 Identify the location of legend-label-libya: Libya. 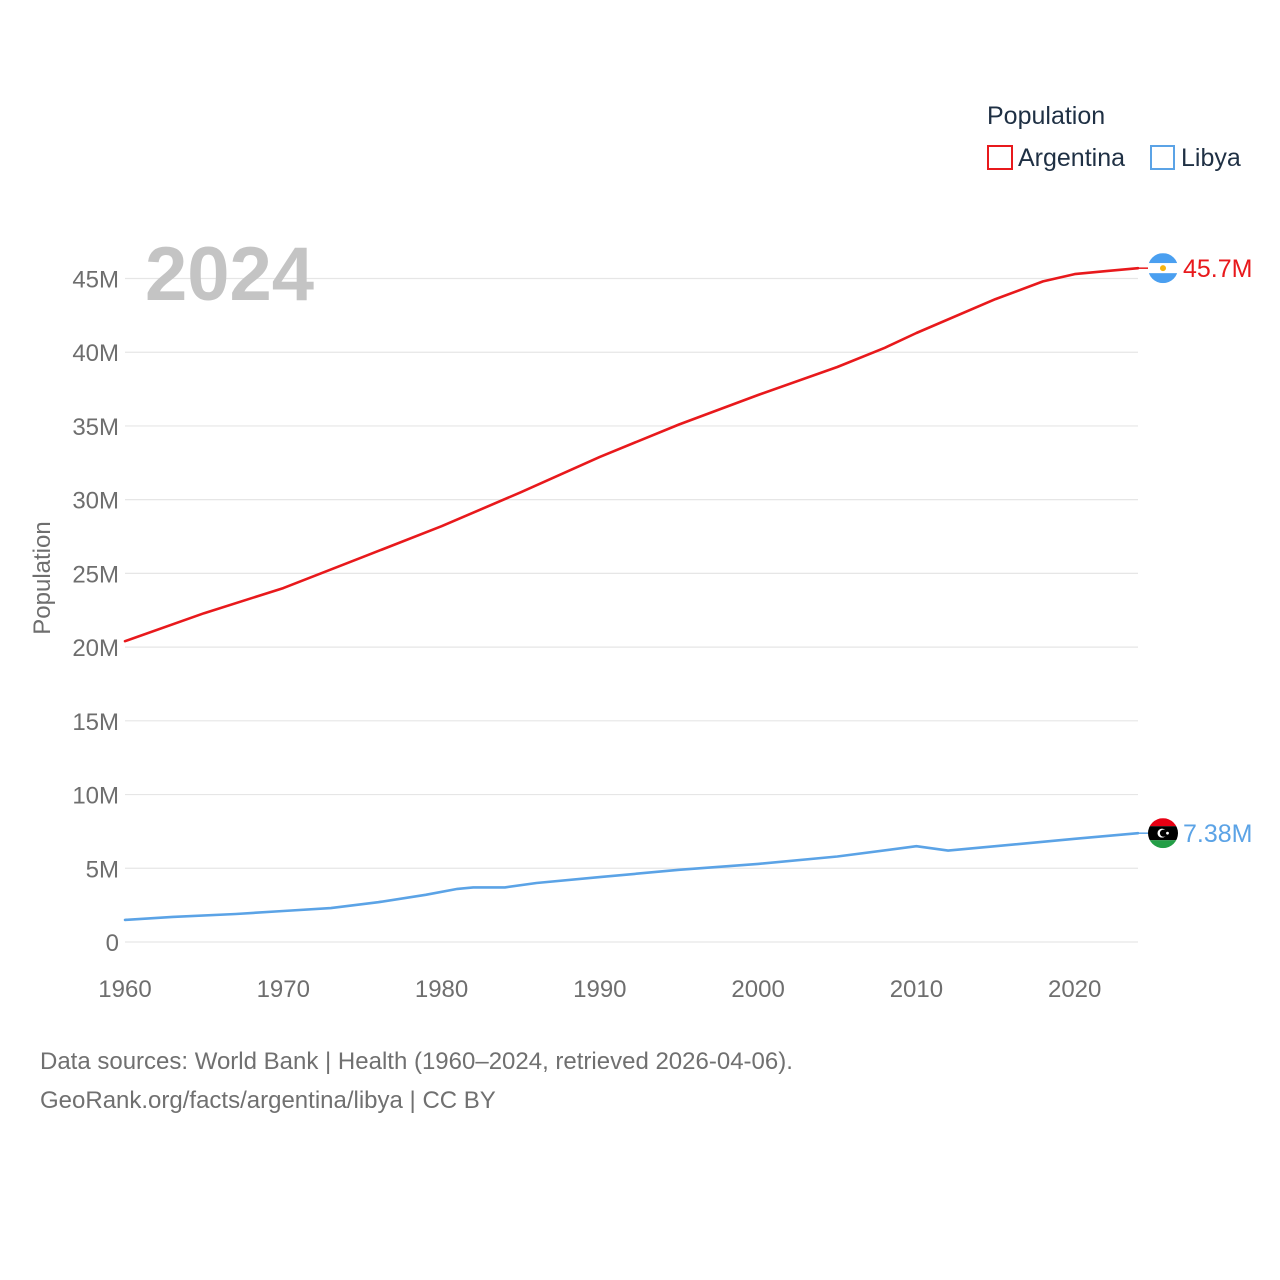
(1211, 158).